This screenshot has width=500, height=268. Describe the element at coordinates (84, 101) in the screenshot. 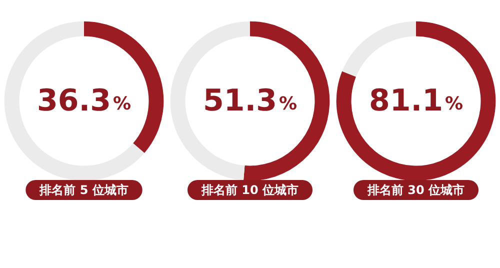

I see `data-label: 36.3%` at that location.